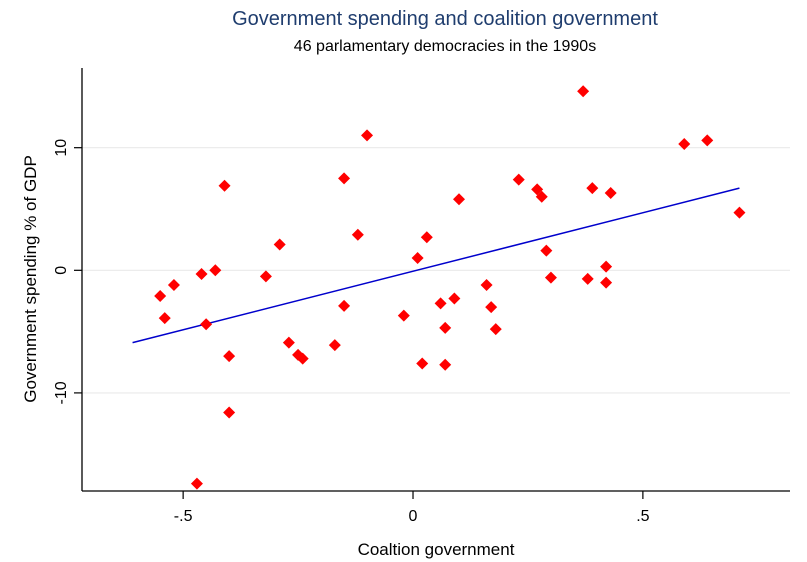 This screenshot has height=562, width=807. Describe the element at coordinates (436, 549) in the screenshot. I see `x-axis-label: Coaltion government` at that location.